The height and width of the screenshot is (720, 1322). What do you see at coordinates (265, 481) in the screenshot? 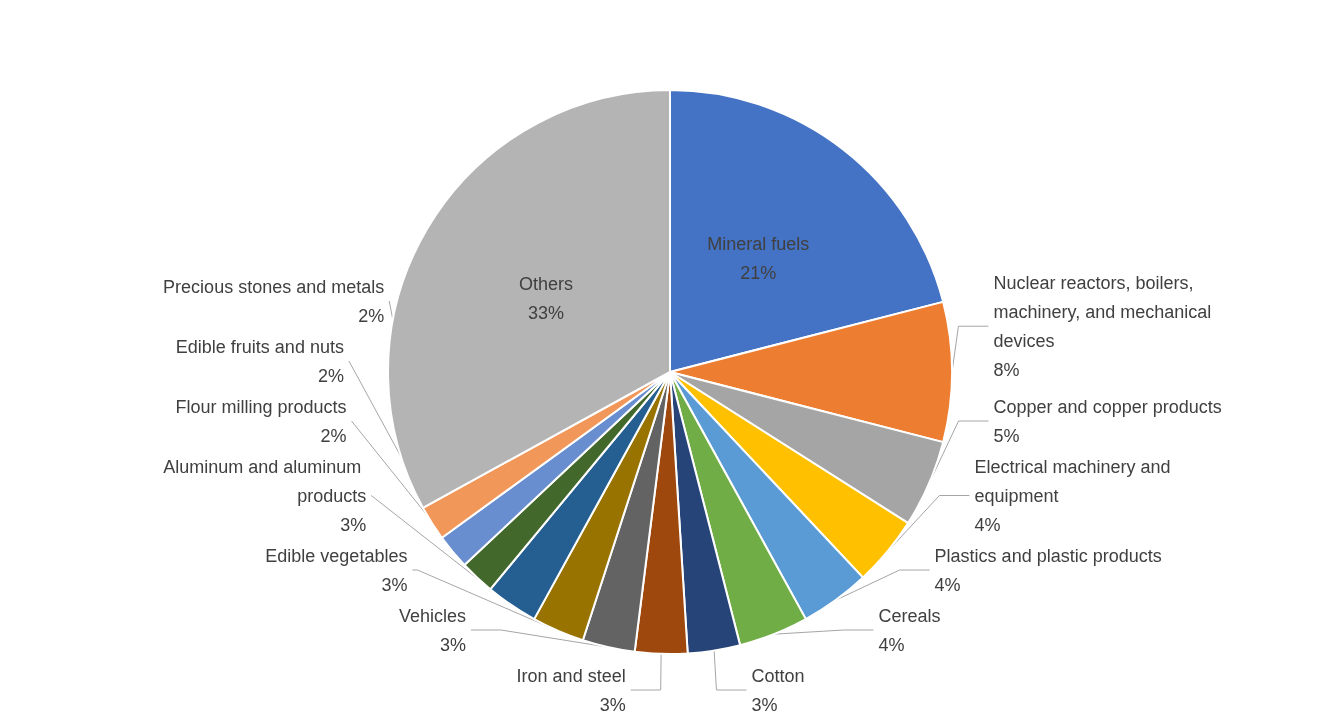
I see `slice-label: Aluminum and aluminum products` at bounding box center [265, 481].